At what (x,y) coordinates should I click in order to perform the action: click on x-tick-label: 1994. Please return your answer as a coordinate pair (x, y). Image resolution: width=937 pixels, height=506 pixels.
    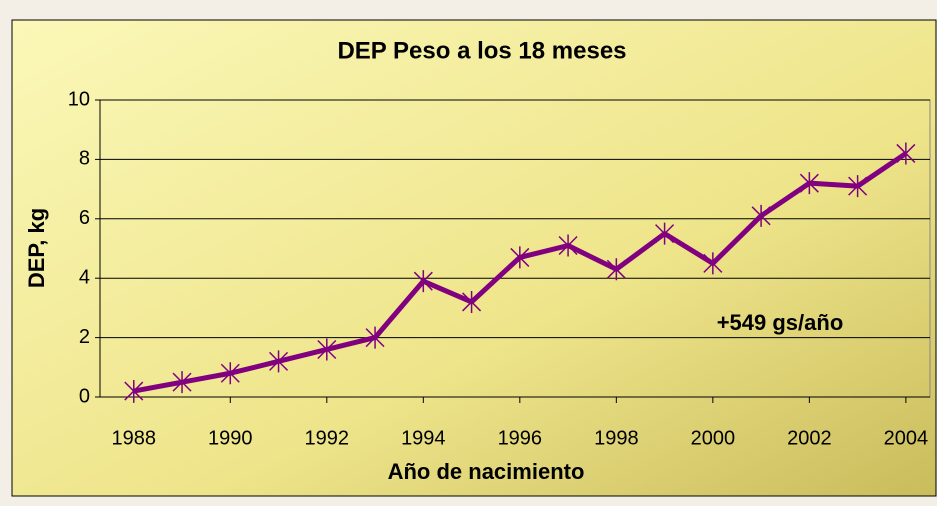
    Looking at the image, I should click on (423, 438).